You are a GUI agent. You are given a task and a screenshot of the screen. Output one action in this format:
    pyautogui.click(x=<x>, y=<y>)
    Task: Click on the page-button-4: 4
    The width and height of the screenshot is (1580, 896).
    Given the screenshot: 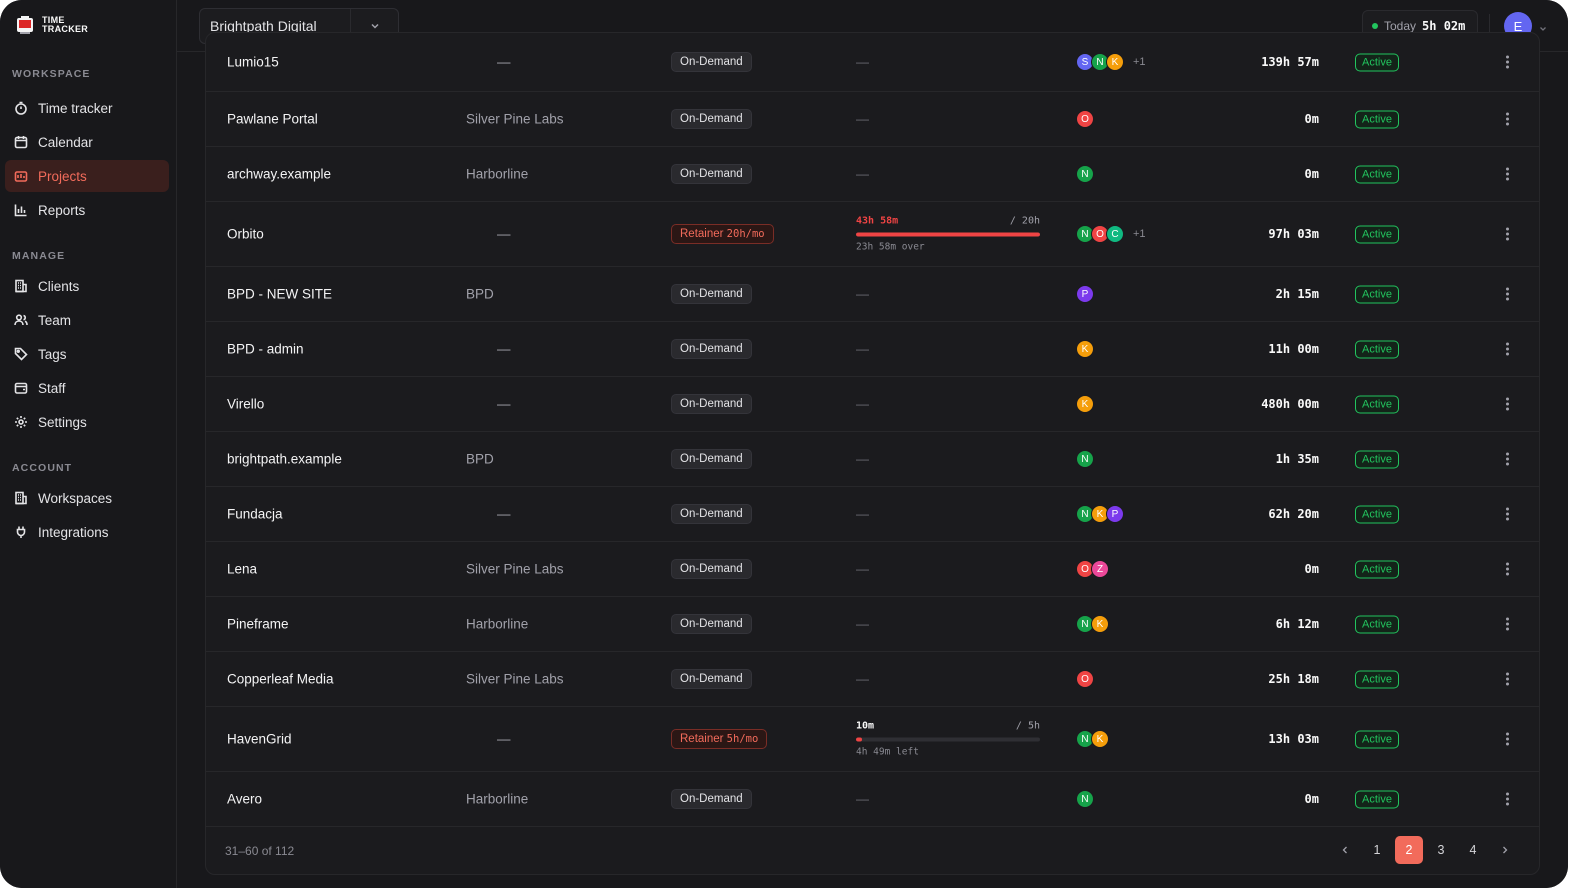 What is the action you would take?
    pyautogui.click(x=1473, y=850)
    